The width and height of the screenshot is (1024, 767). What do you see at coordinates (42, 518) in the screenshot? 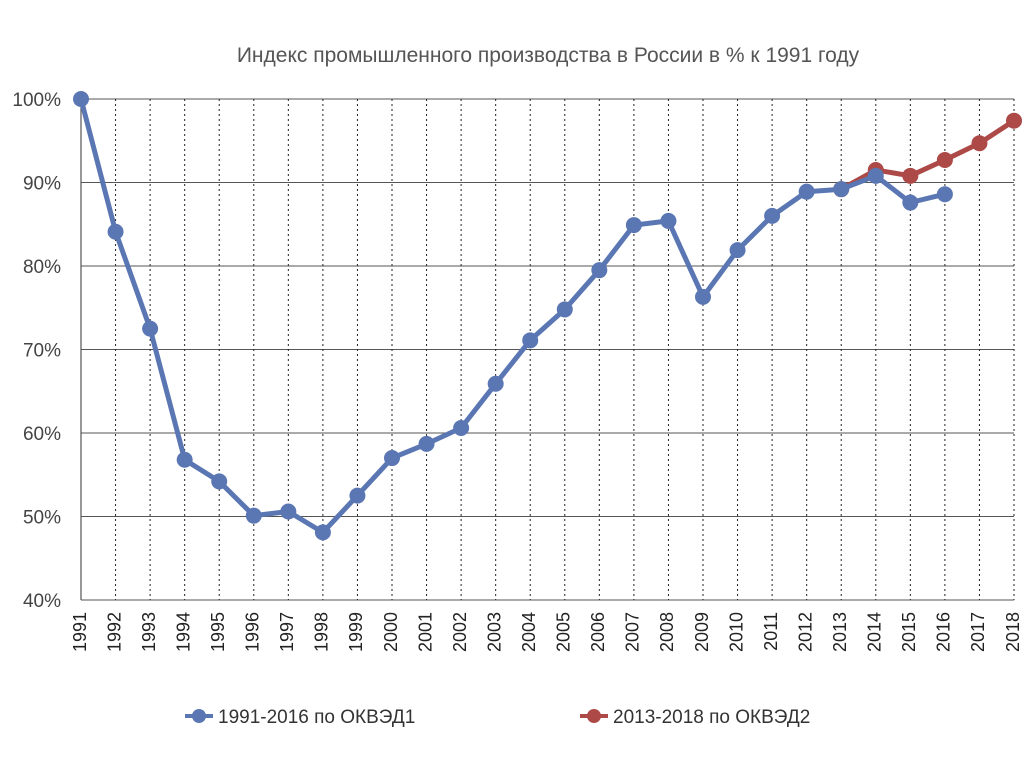
I see `y-tick-label: 50%` at bounding box center [42, 518].